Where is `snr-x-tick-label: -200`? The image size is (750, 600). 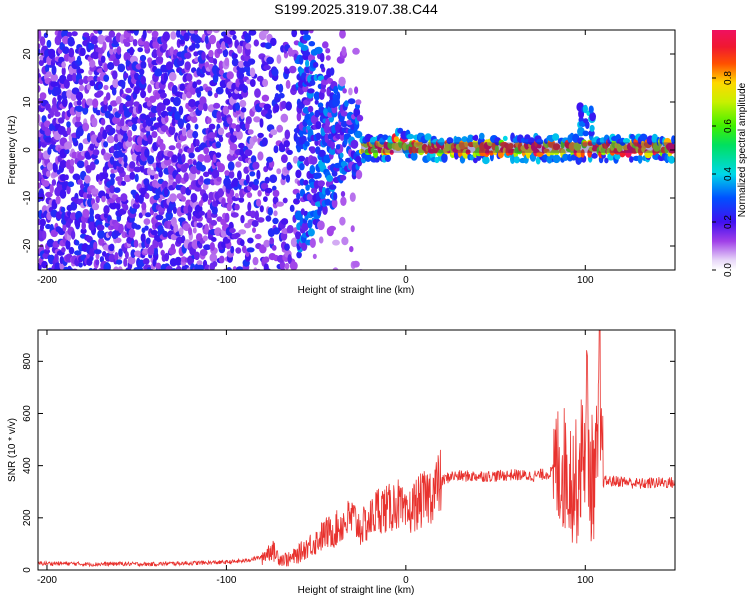
snr-x-tick-label: -200 is located at coordinates (47, 580).